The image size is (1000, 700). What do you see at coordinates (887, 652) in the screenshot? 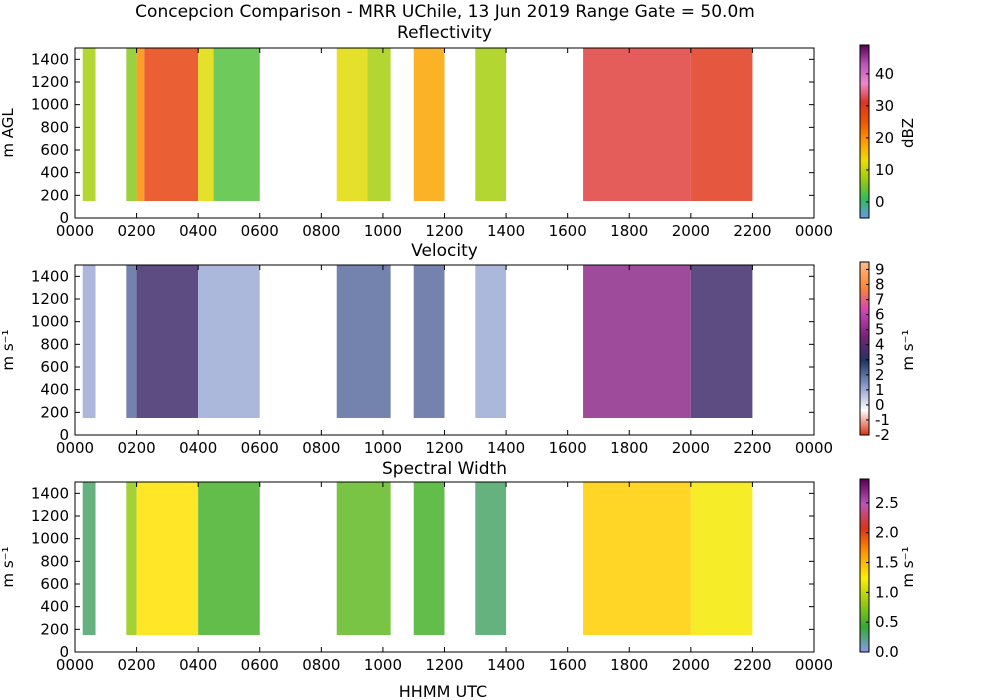
I see `colorbar-tick-label: 0.0` at bounding box center [887, 652].